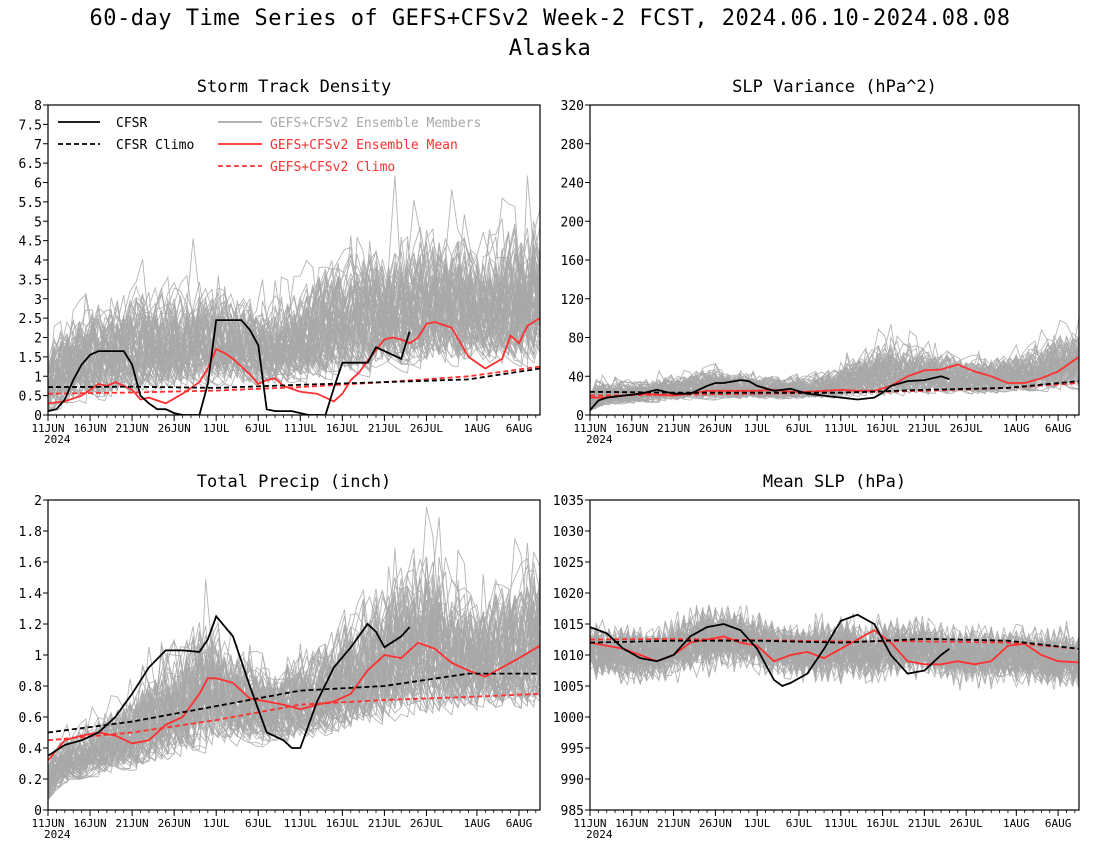  What do you see at coordinates (568, 656) in the screenshot?
I see `y-tick-label: 1010` at bounding box center [568, 656].